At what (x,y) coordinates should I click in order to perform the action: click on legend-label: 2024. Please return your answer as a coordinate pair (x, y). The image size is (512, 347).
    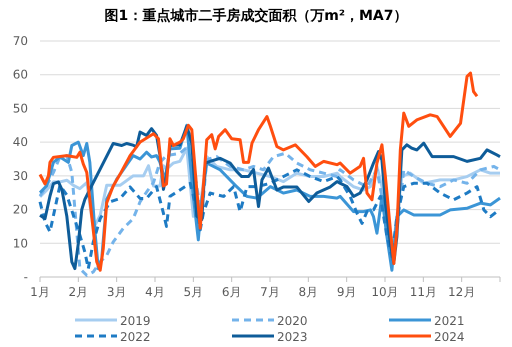
    Looking at the image, I should click on (449, 337).